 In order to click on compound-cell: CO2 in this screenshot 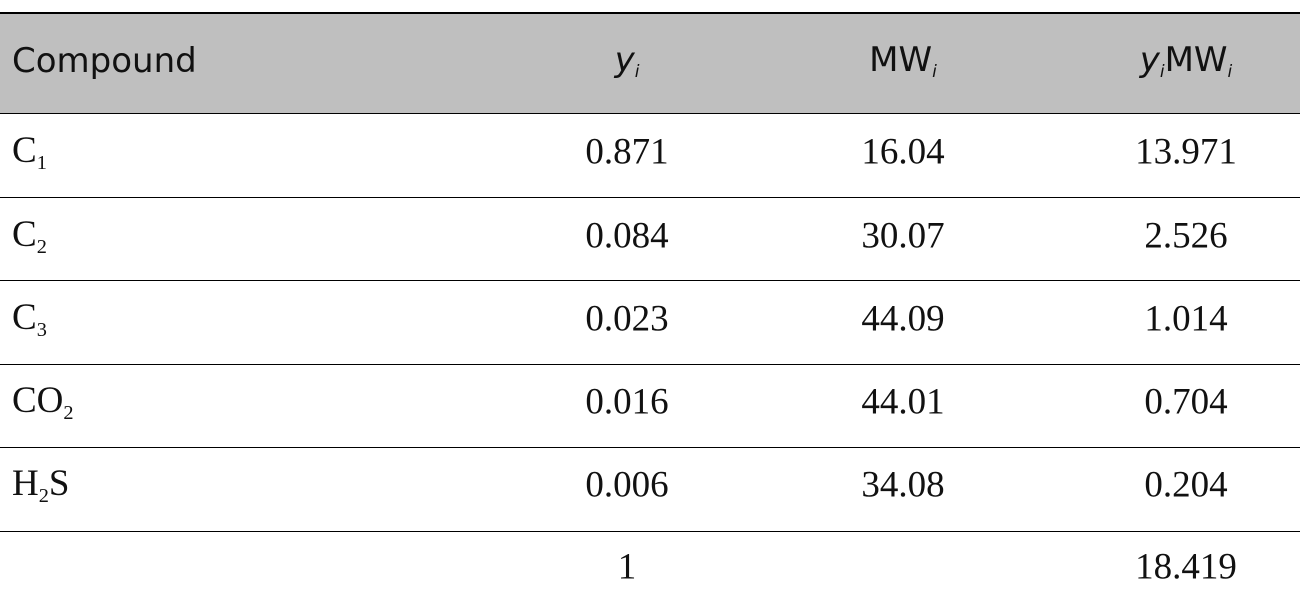, I will do `click(43, 402)`.